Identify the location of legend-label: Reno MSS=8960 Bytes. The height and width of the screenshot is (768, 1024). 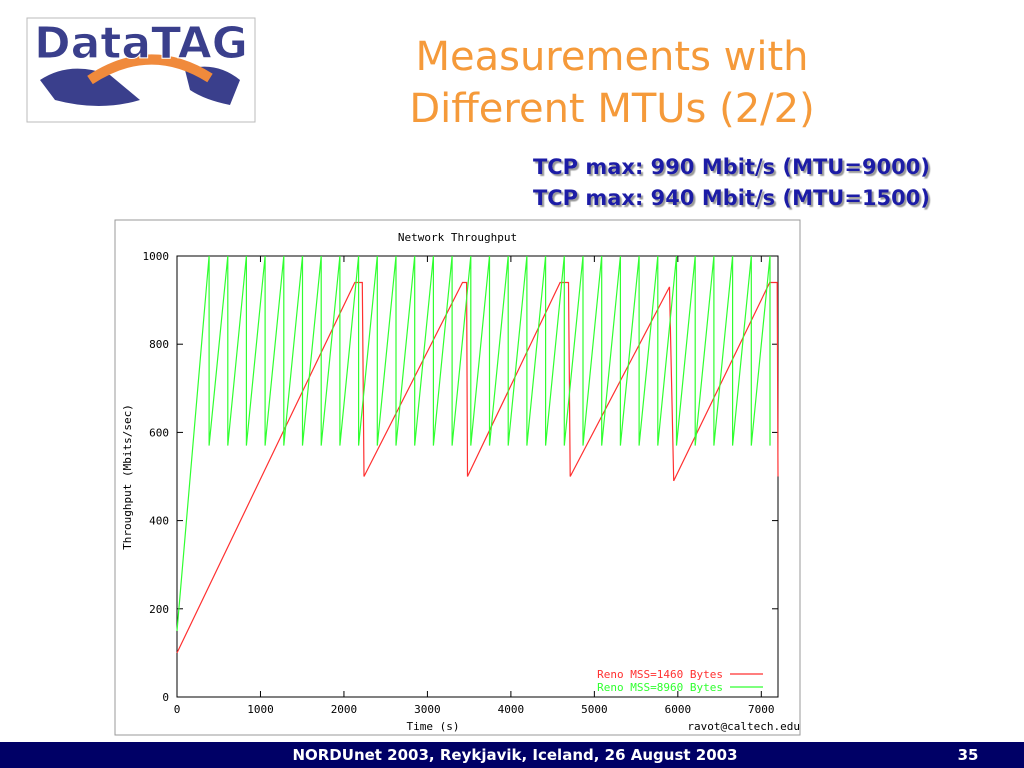
(660, 687).